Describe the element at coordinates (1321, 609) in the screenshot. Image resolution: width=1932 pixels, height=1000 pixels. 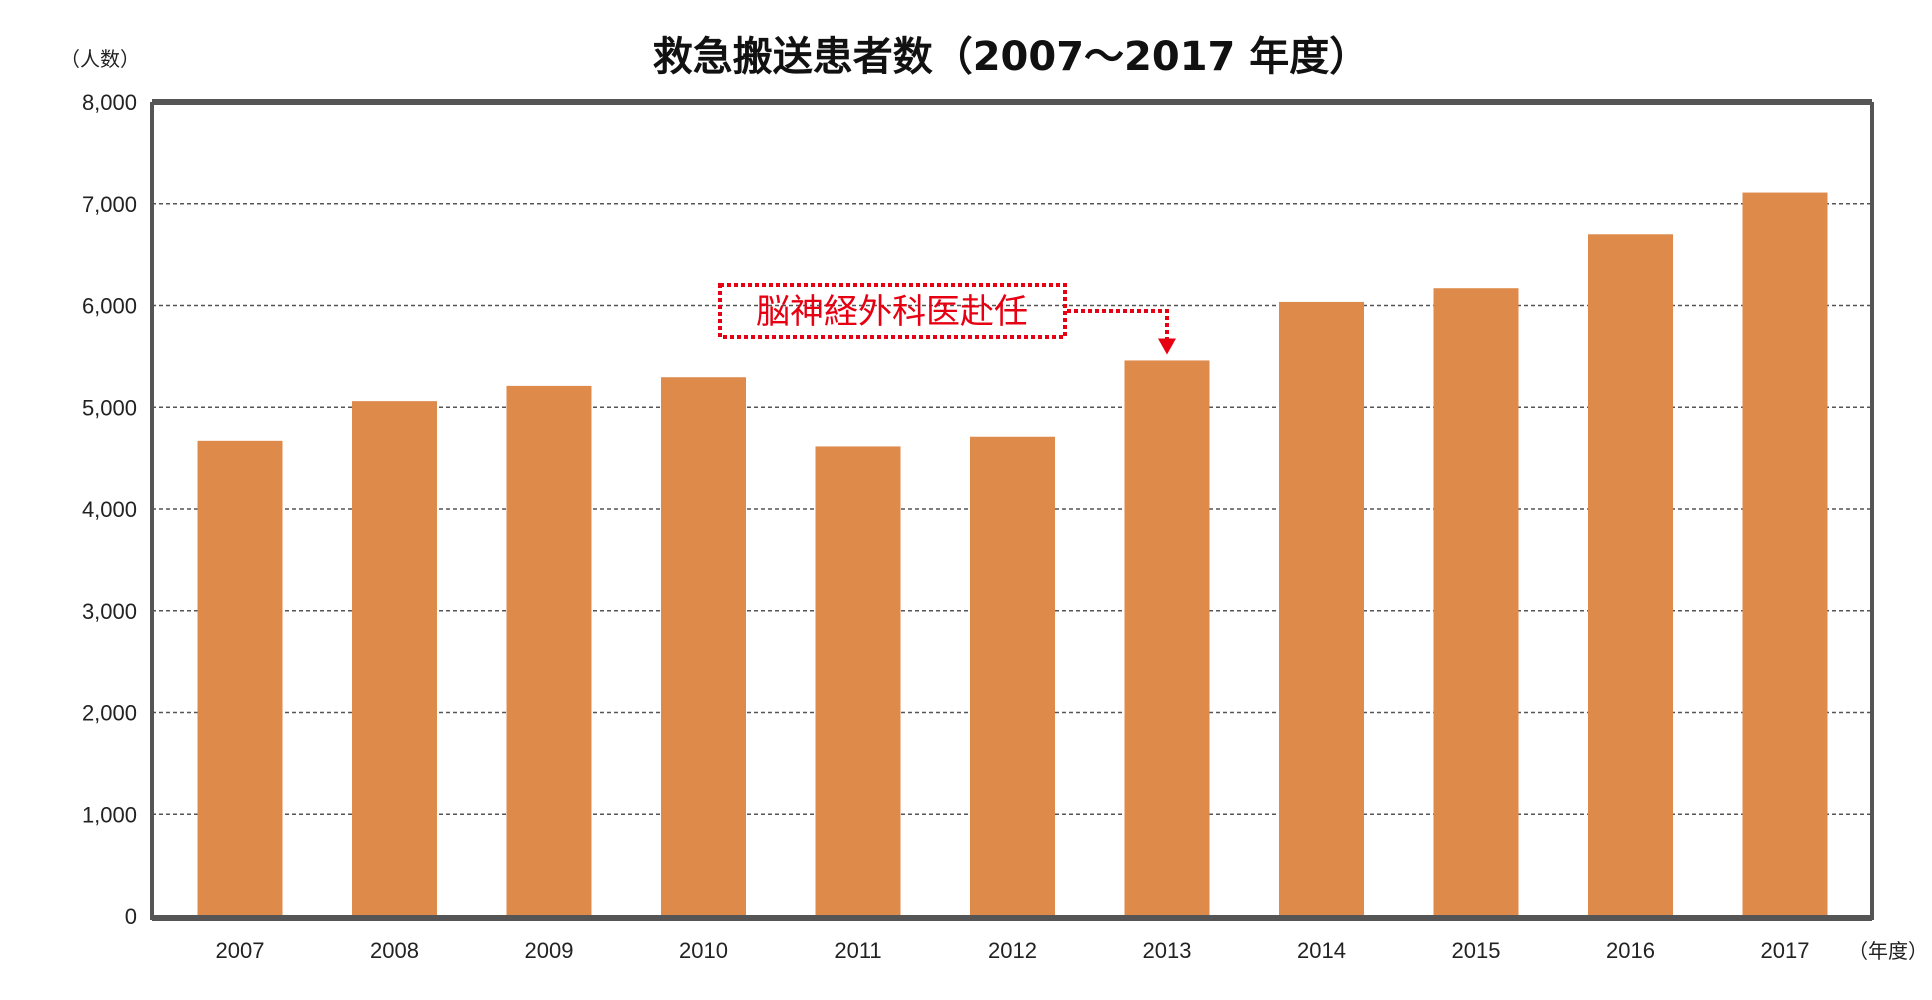
I see `bar-2014` at that location.